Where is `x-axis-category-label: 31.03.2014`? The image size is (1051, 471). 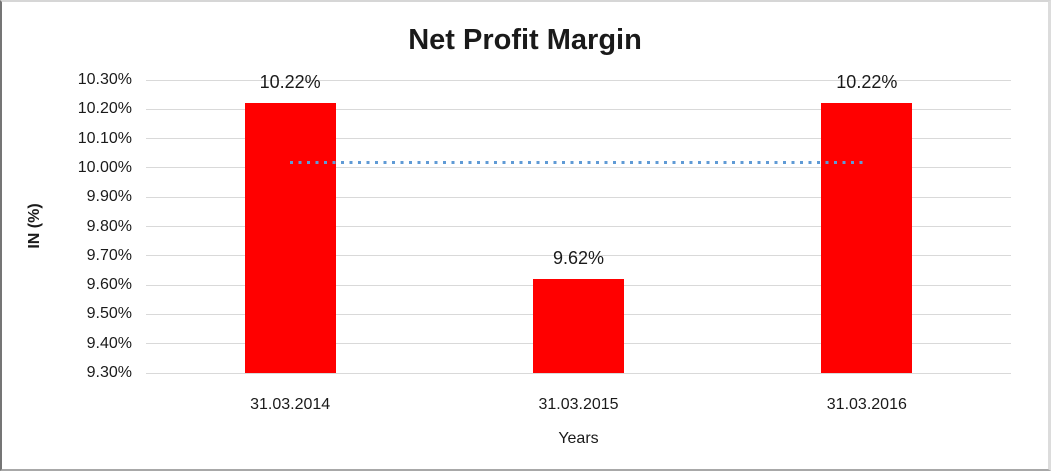
x-axis-category-label: 31.03.2014 is located at coordinates (290, 404).